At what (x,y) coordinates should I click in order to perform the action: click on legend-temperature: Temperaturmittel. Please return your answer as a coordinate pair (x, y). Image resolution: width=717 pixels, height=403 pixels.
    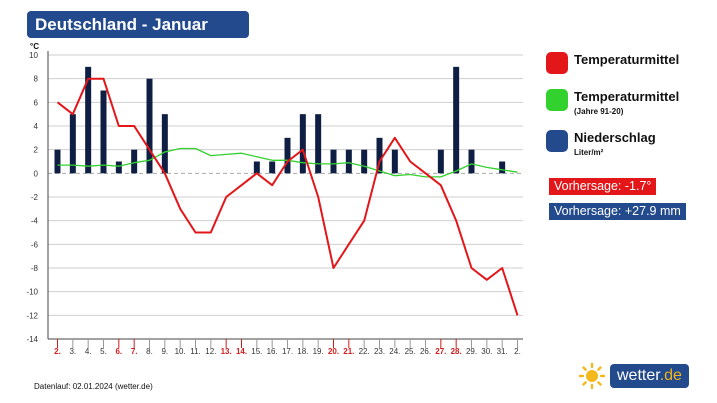
    Looking at the image, I should click on (612, 63).